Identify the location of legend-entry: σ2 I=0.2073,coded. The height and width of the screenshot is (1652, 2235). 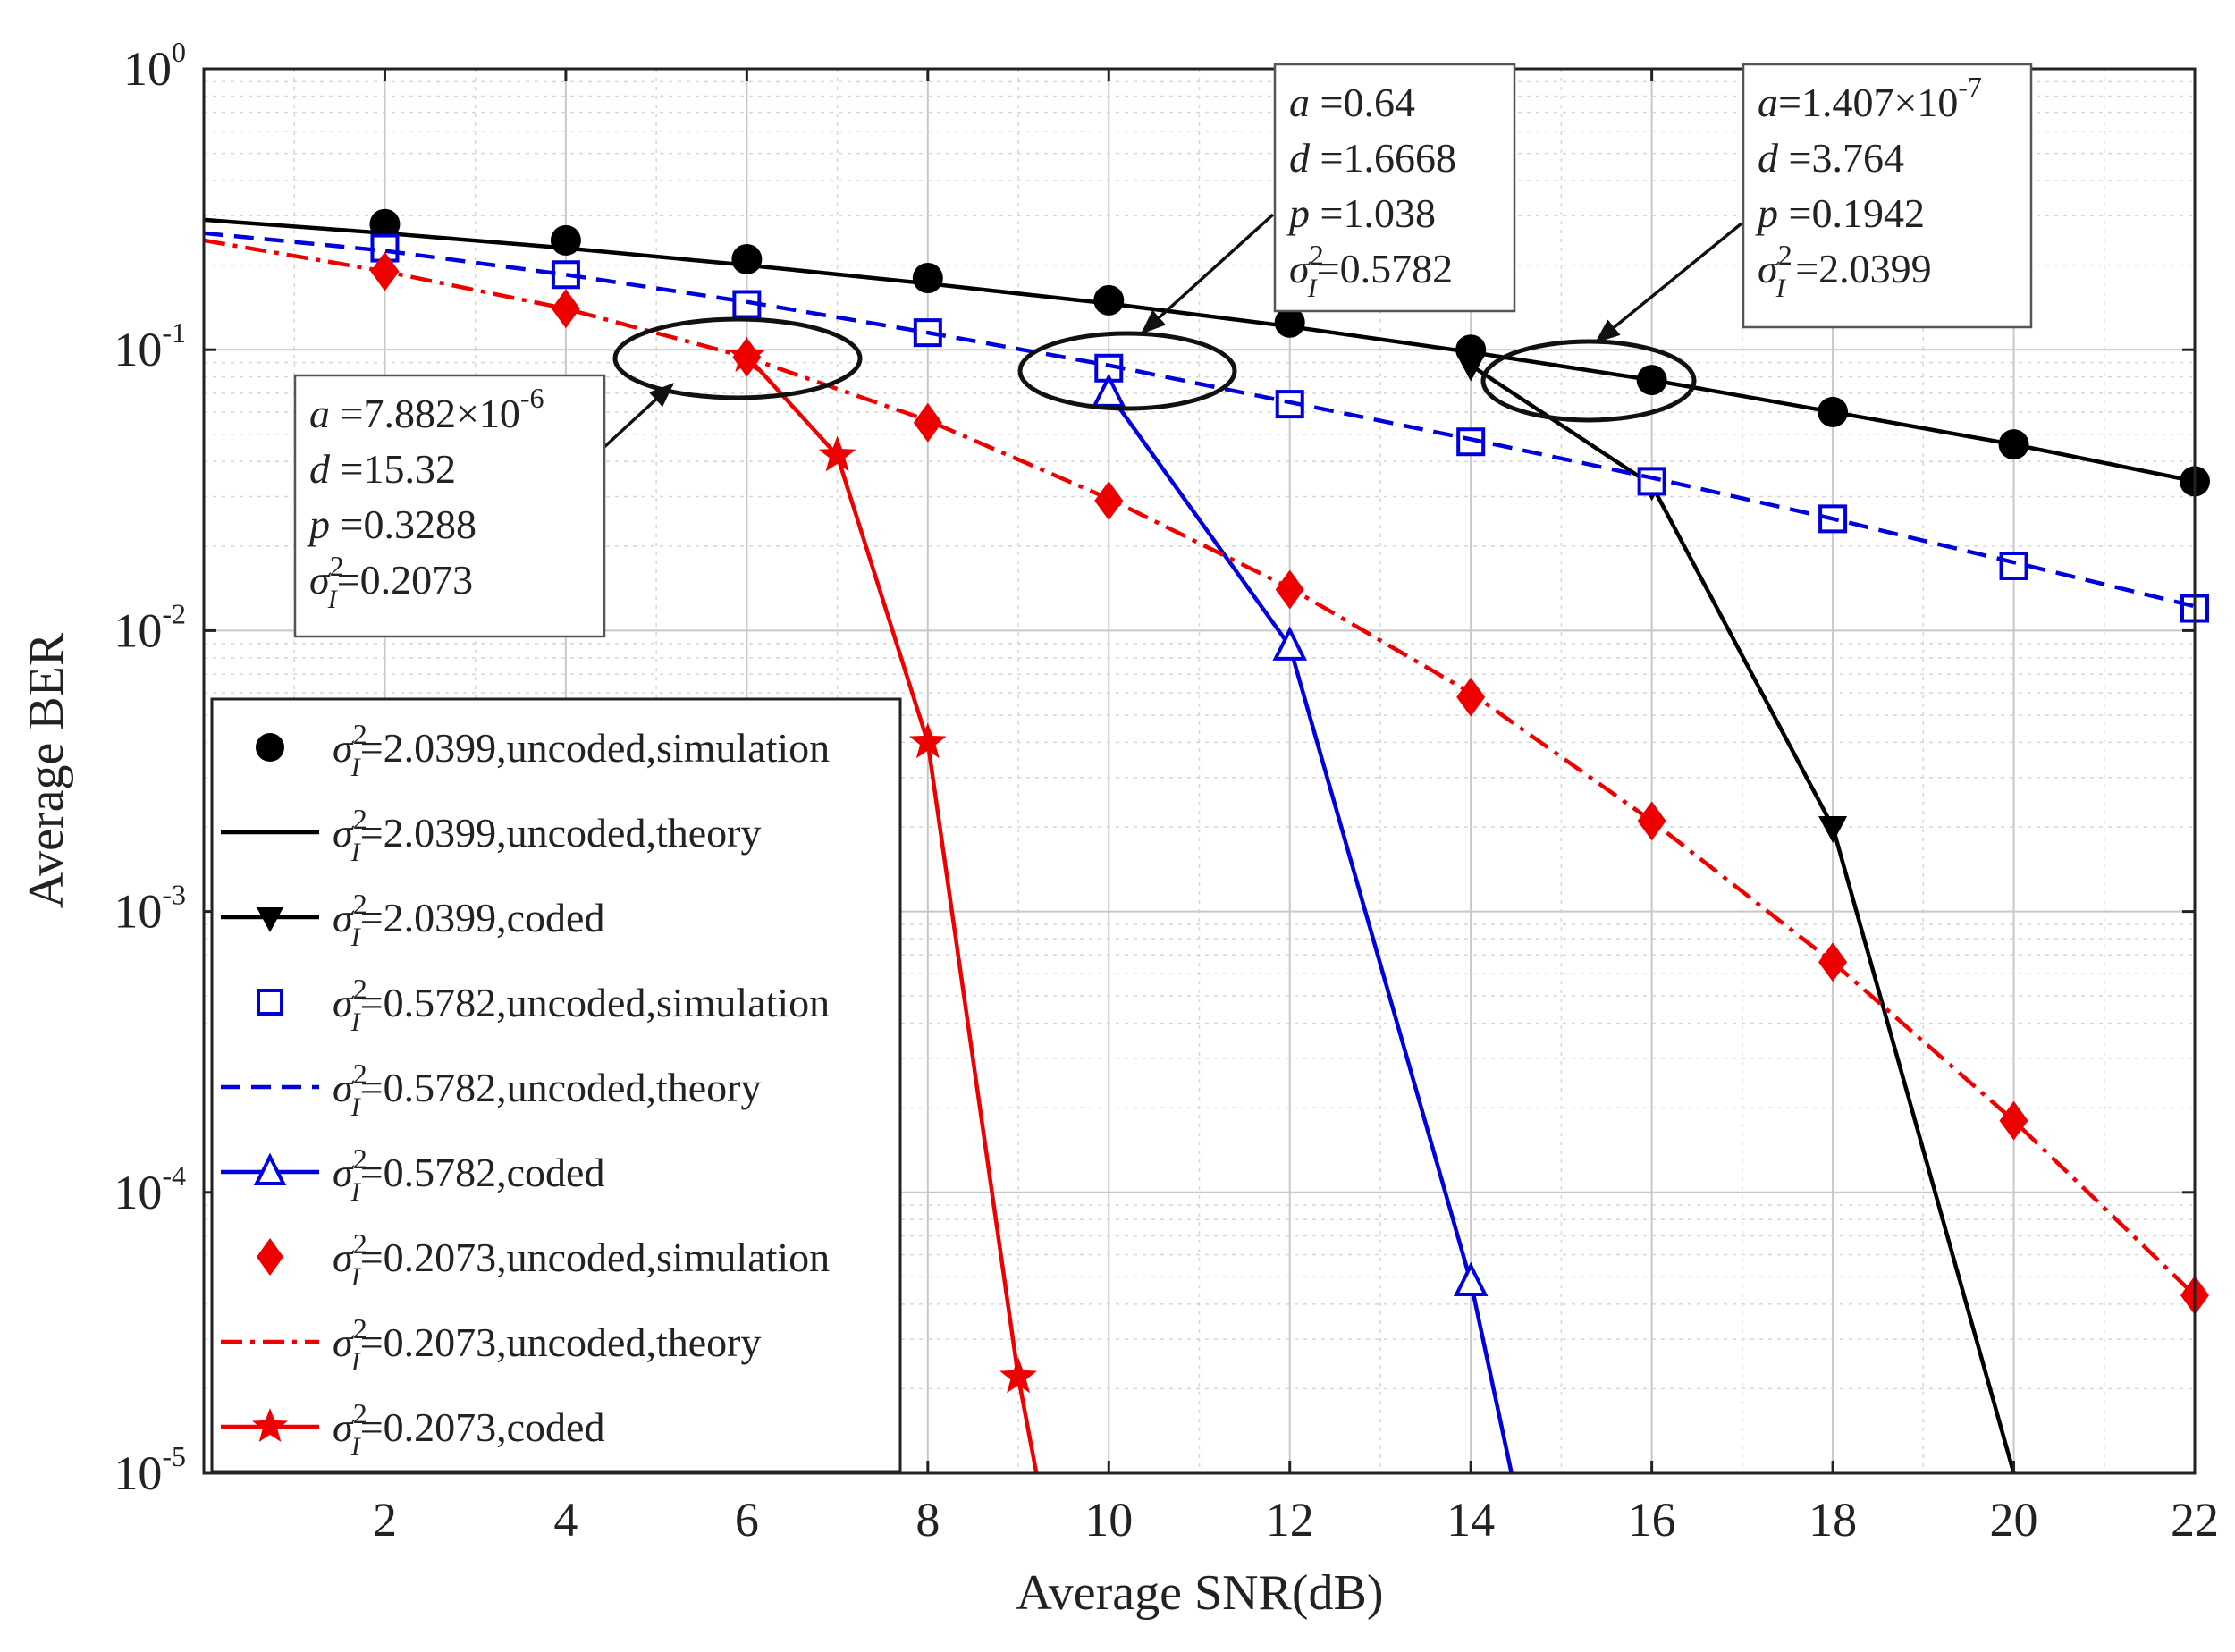
(412, 1429).